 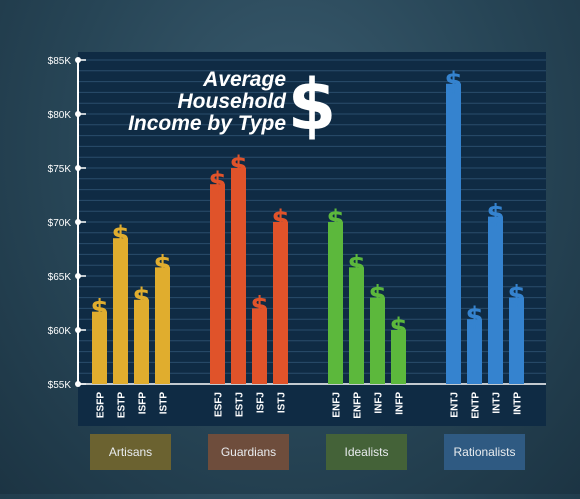 I want to click on category-label: ENFP, so click(x=358, y=405).